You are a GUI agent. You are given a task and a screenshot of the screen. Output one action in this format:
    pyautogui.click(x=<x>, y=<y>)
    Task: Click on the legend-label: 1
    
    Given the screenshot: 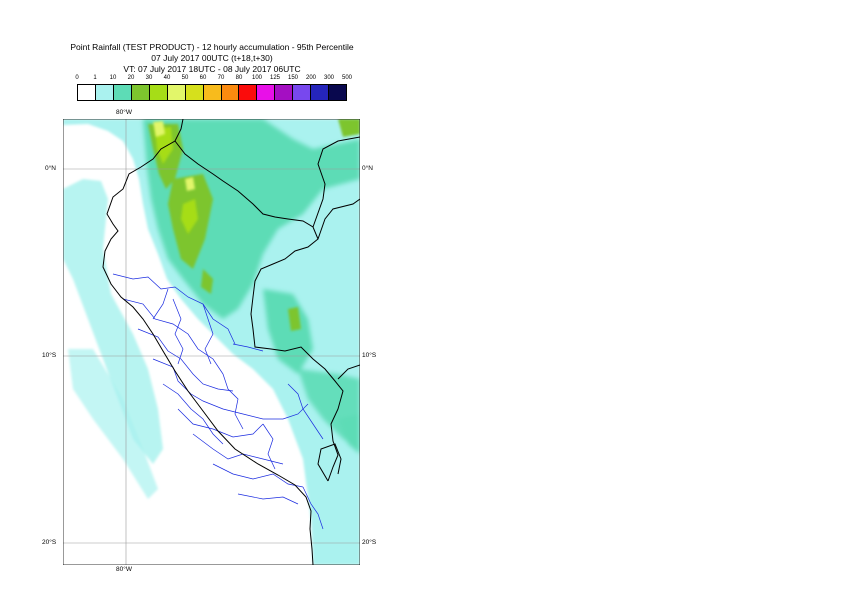 What is the action you would take?
    pyautogui.click(x=95, y=78)
    